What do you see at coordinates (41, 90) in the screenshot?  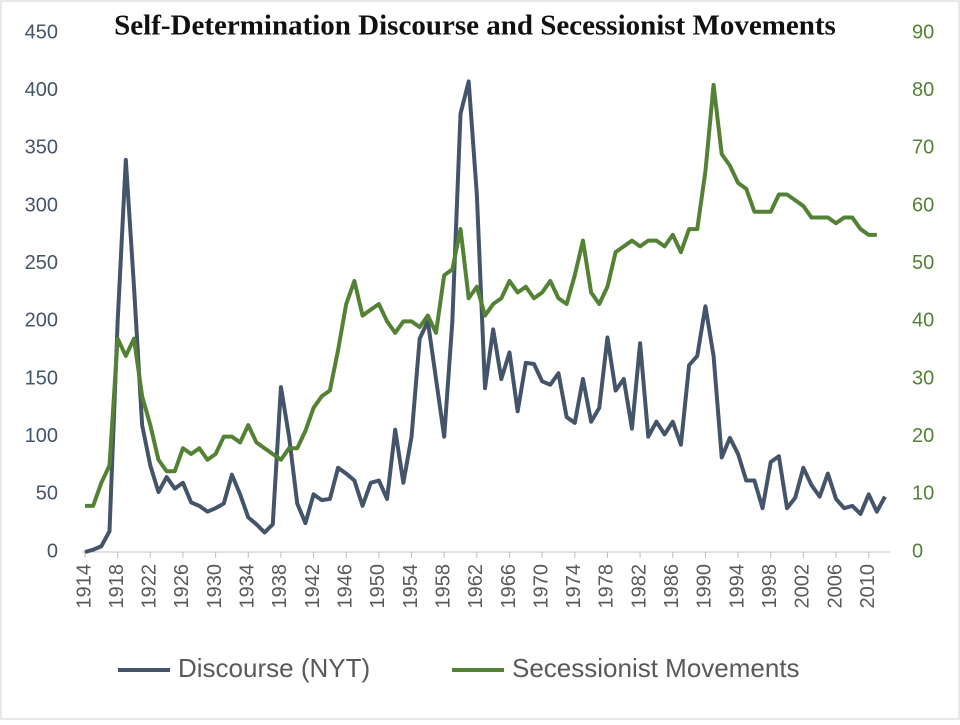 I see `y-tick-label: 400` at bounding box center [41, 90].